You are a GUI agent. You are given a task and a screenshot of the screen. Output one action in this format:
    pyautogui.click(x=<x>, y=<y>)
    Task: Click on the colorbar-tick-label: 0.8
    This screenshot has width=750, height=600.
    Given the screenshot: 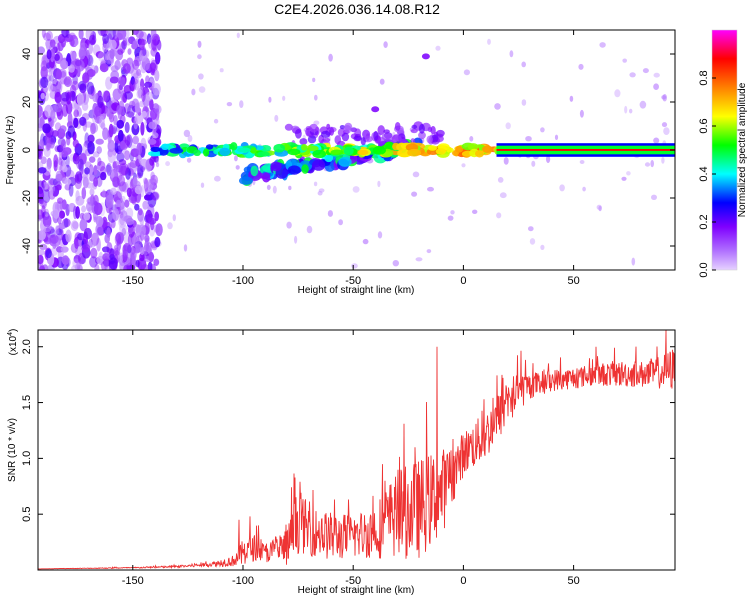 What is the action you would take?
    pyautogui.click(x=704, y=77)
    